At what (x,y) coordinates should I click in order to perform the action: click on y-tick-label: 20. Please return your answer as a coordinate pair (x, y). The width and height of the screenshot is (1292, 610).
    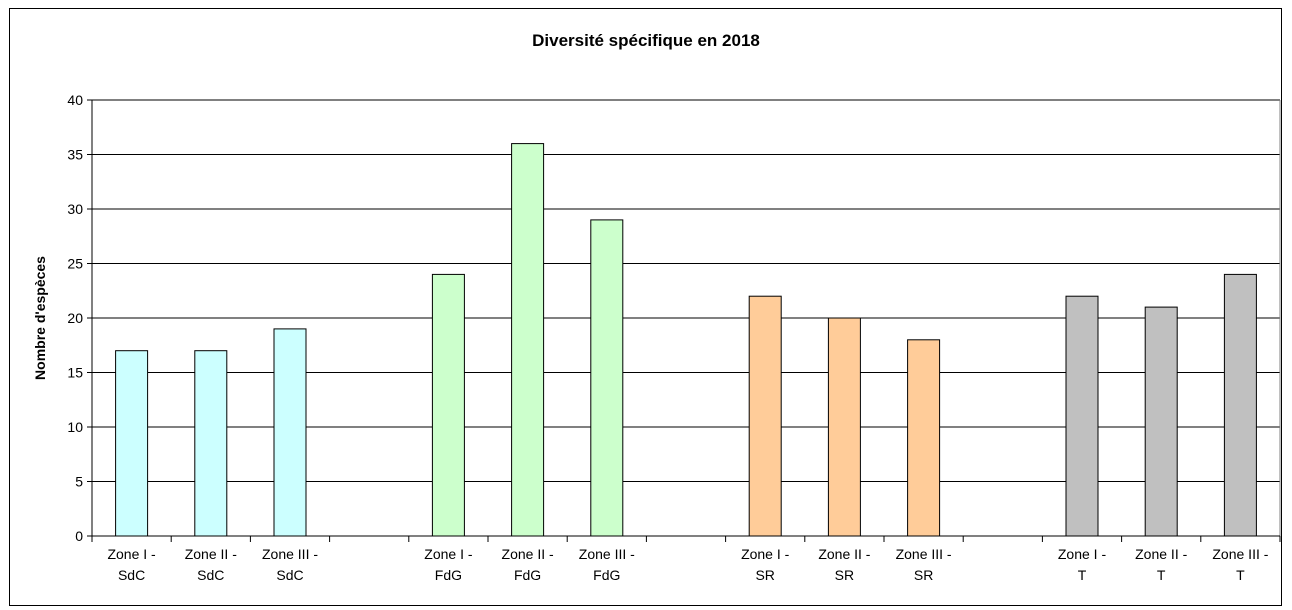
    Looking at the image, I should click on (75, 318).